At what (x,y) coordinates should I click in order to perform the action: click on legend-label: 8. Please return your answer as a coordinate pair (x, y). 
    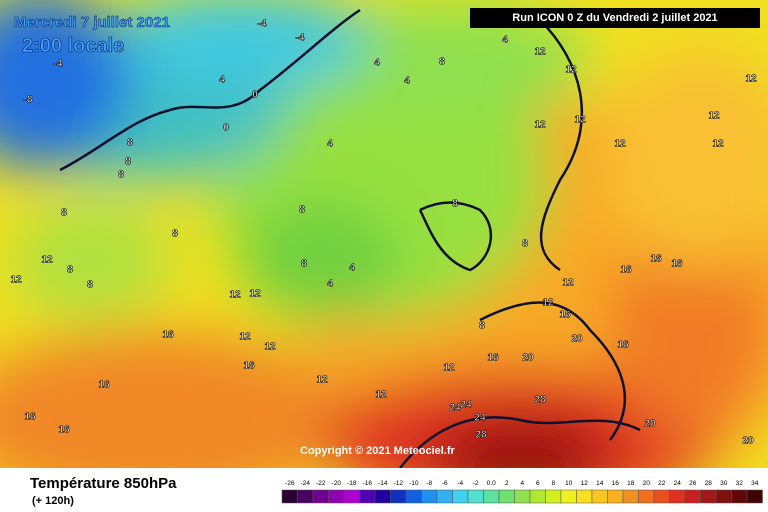
    Looking at the image, I should click on (553, 483).